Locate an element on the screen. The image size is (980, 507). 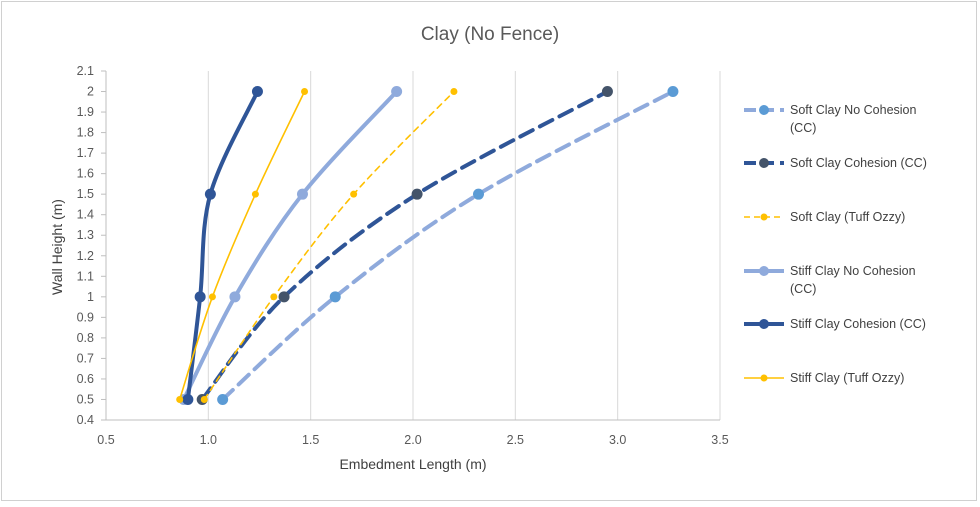
legend-item: Stiff Clay (Tuff Ozzy) is located at coordinates (824, 378).